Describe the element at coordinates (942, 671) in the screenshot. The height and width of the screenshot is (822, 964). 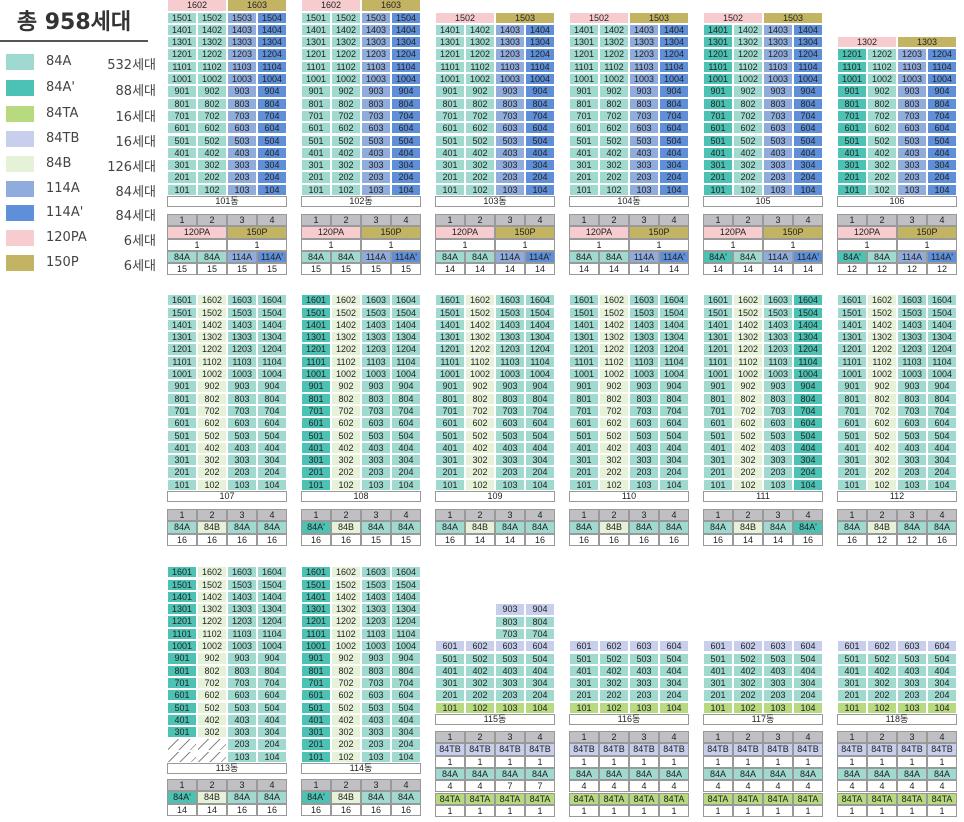
I see `unit-cell: 404` at that location.